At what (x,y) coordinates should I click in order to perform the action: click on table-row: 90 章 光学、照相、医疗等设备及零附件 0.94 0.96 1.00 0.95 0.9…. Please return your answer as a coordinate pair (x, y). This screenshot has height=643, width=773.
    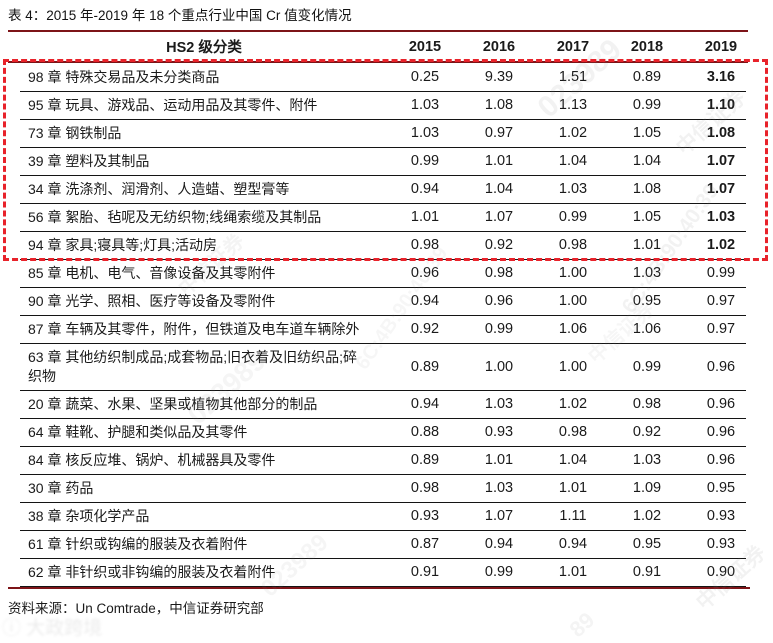
    Looking at the image, I should click on (389, 301).